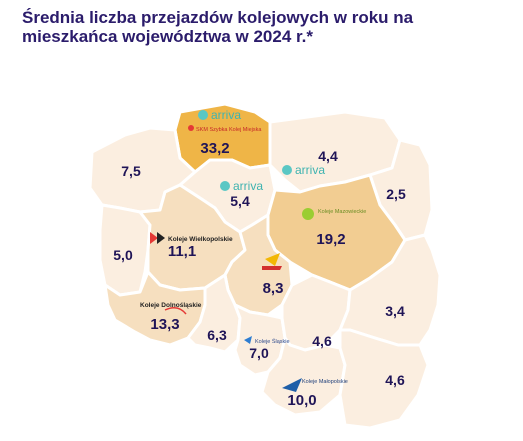  What do you see at coordinates (182, 251) in the screenshot?
I see `region-value-label: 11,1` at bounding box center [182, 251].